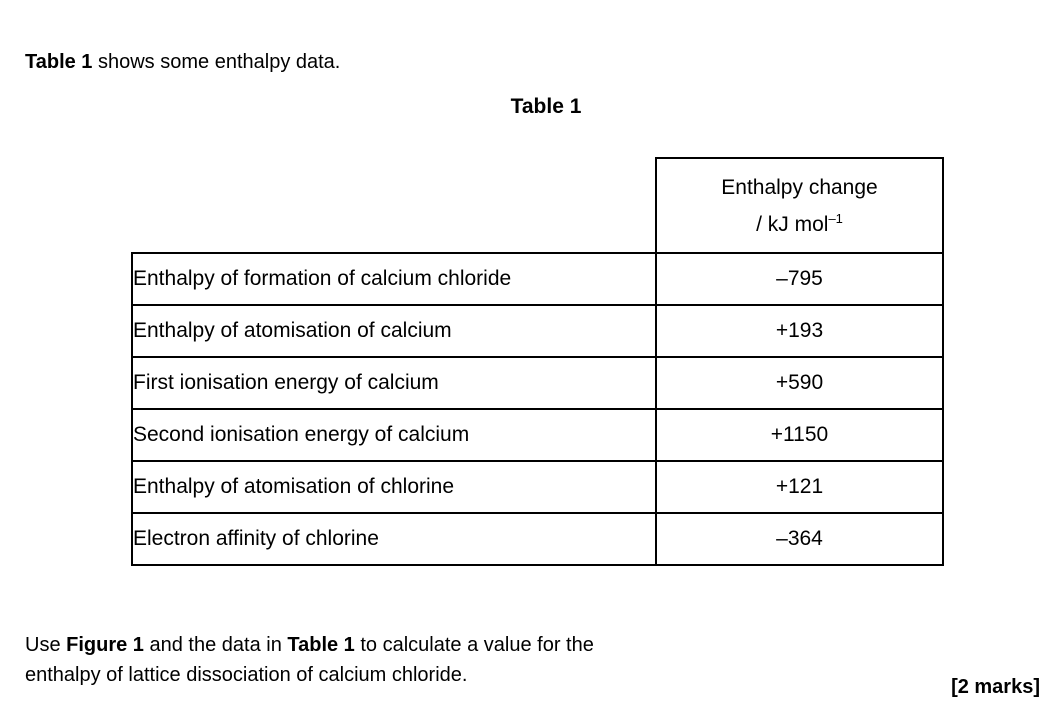  I want to click on row-value-cell: +121, so click(799, 487).